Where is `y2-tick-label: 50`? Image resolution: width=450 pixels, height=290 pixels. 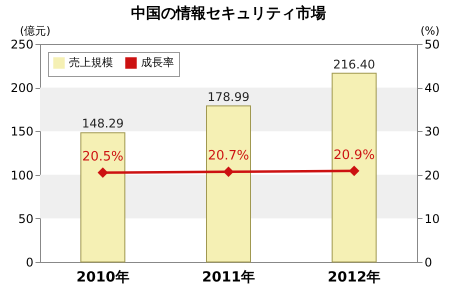
y2-tick-label: 50 is located at coordinates (432, 45).